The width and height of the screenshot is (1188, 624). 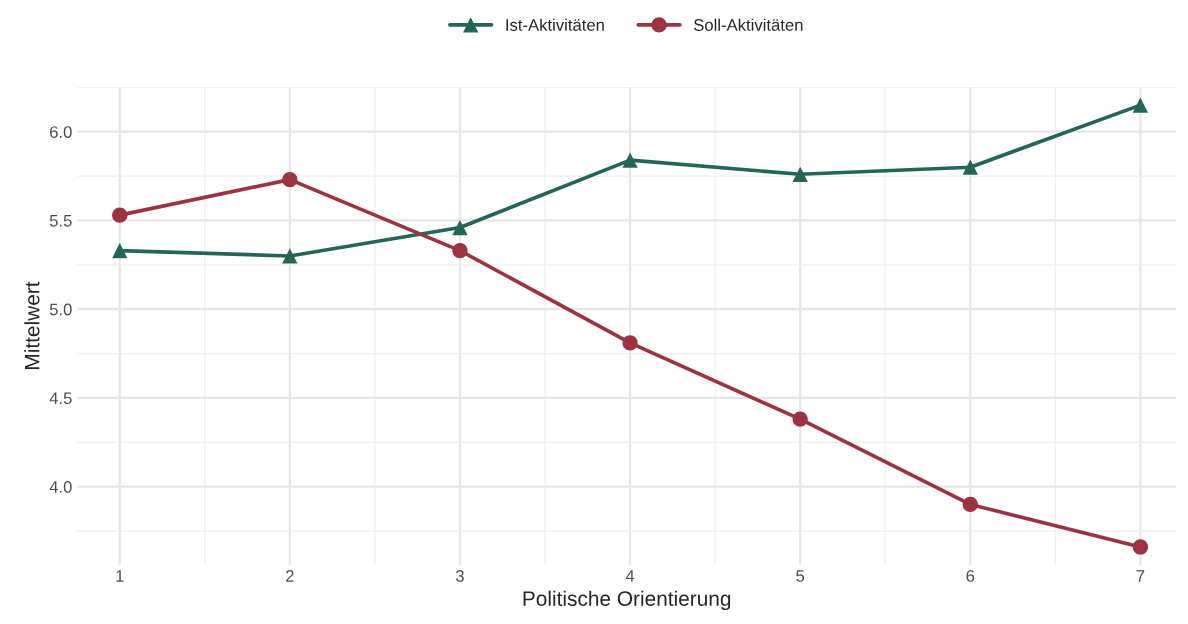 What do you see at coordinates (555, 24) in the screenshot?
I see `legend-label: Ist-Aktivitäten` at bounding box center [555, 24].